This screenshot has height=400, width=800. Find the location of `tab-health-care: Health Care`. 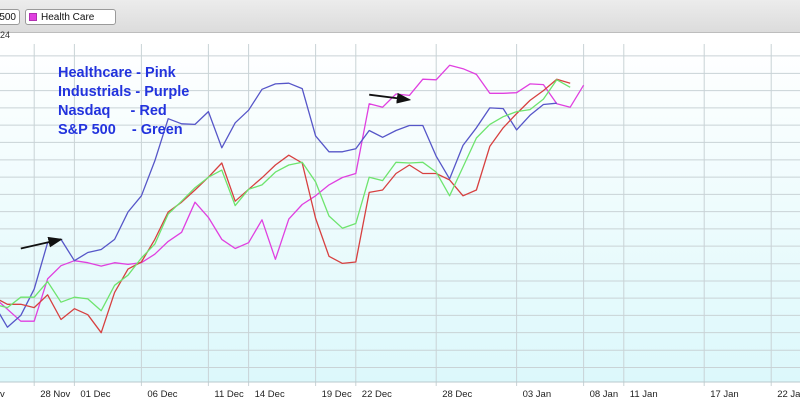

tab-health-care: Health Care is located at coordinates (70, 17).